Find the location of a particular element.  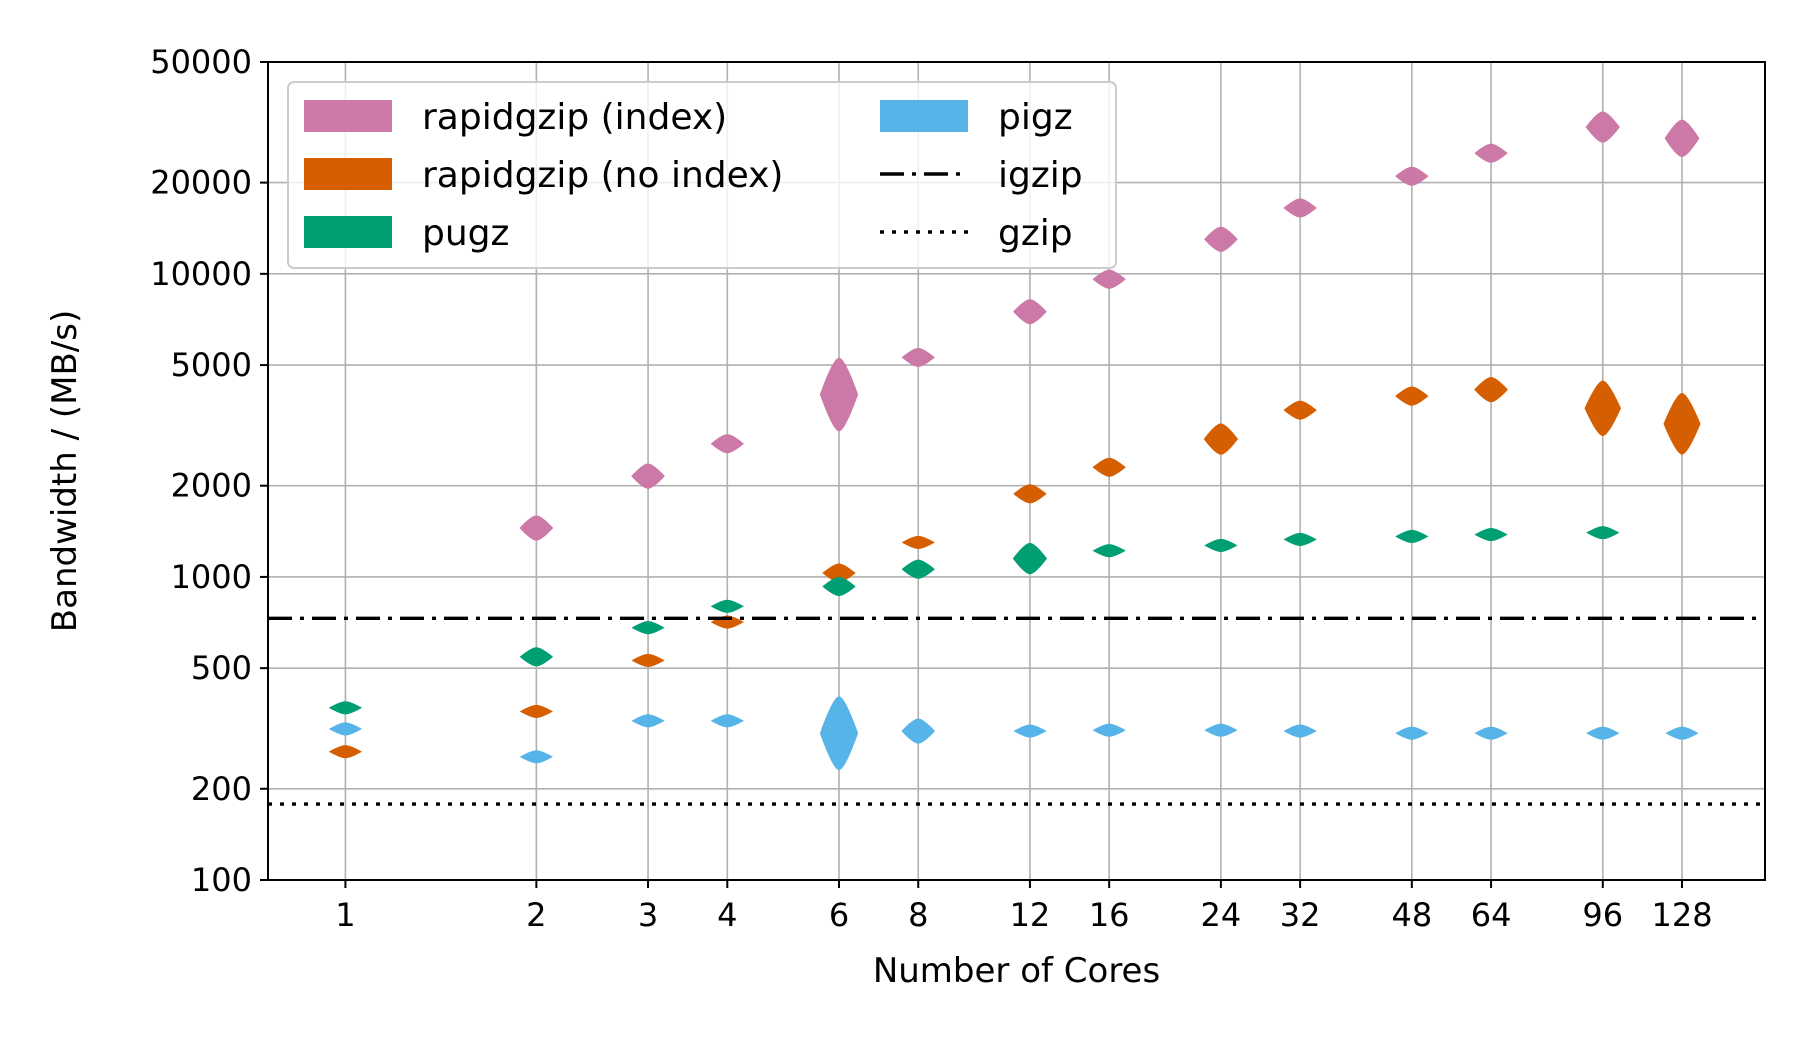

x-tick-label: 6 is located at coordinates (839, 915).